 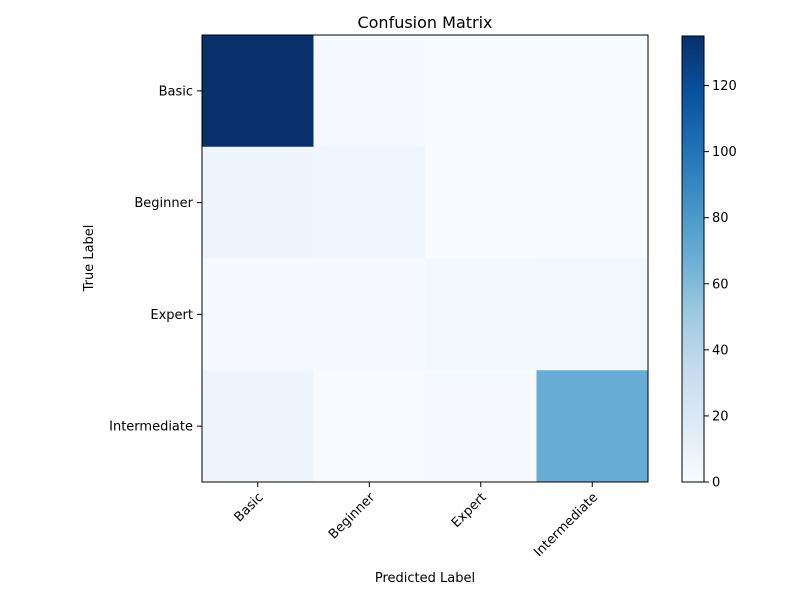 What do you see at coordinates (693, 259) in the screenshot?
I see `colorbar` at bounding box center [693, 259].